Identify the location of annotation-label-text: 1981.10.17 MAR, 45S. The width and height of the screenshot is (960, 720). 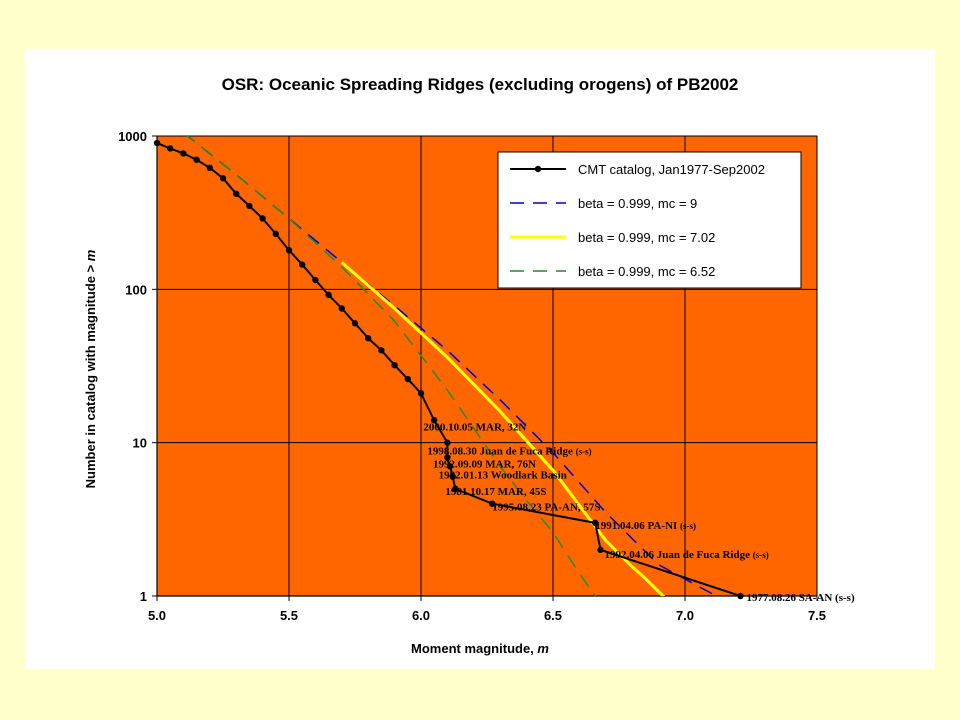
(495, 492).